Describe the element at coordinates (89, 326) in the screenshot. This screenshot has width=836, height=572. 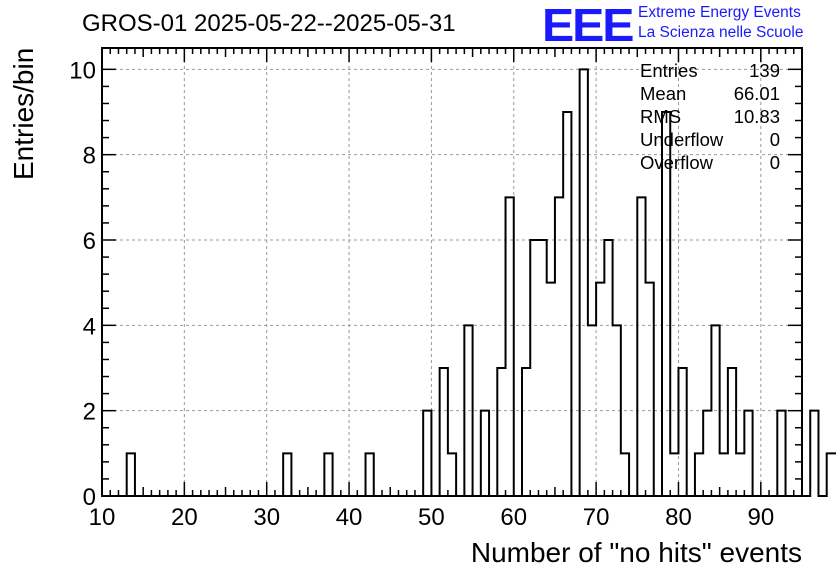
I see `y-tick-label: 4` at that location.